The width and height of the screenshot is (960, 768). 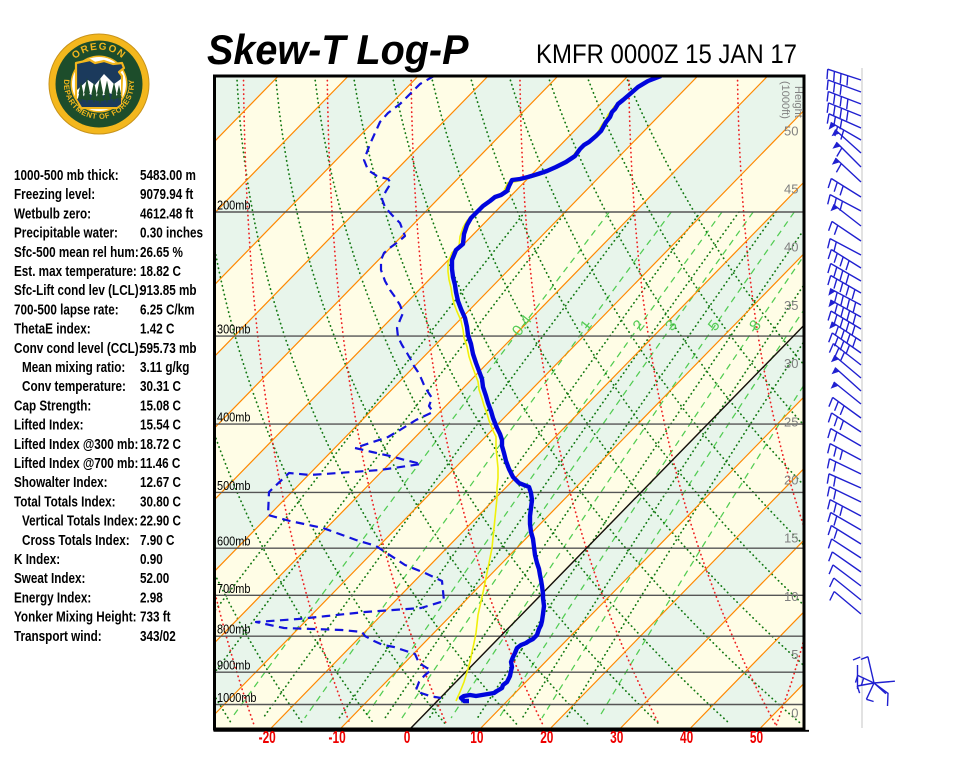 What do you see at coordinates (234, 417) in the screenshot?
I see `svg-text: 400mb` at bounding box center [234, 417].